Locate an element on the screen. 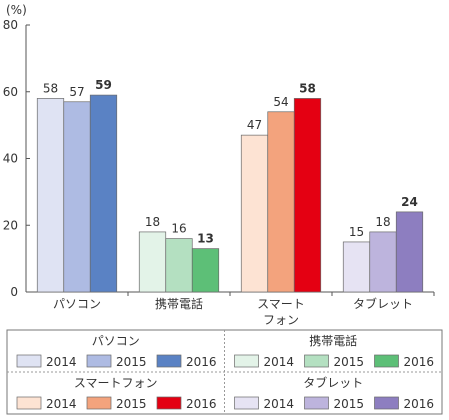 The image size is (449, 420). legend-group-title: パソコン is located at coordinates (116, 341).